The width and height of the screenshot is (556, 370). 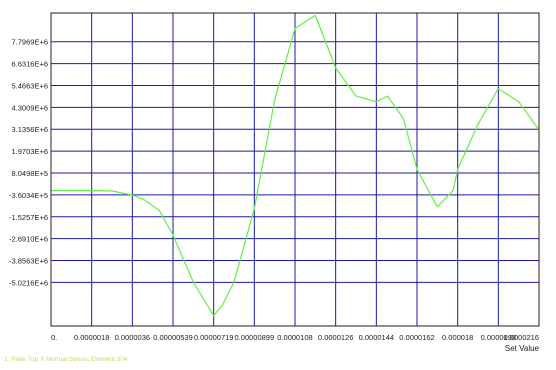 I want to click on x-tick-label: 0.00000719, so click(x=214, y=337).